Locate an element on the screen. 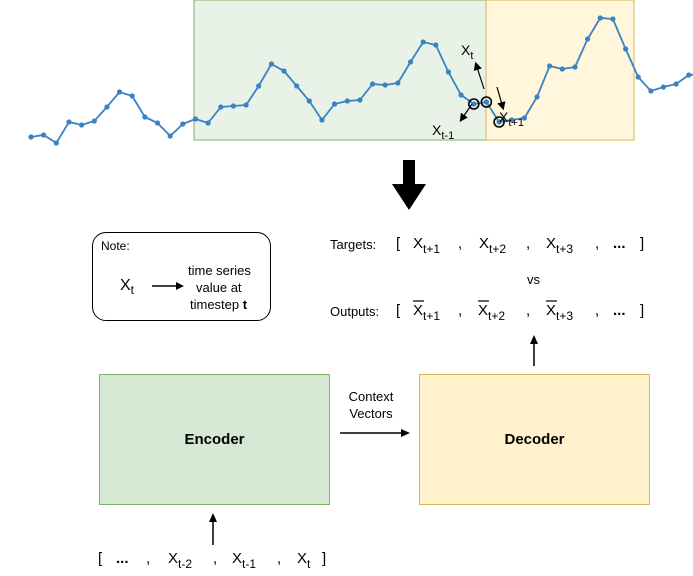  encoder-box: Encoder is located at coordinates (214, 439).